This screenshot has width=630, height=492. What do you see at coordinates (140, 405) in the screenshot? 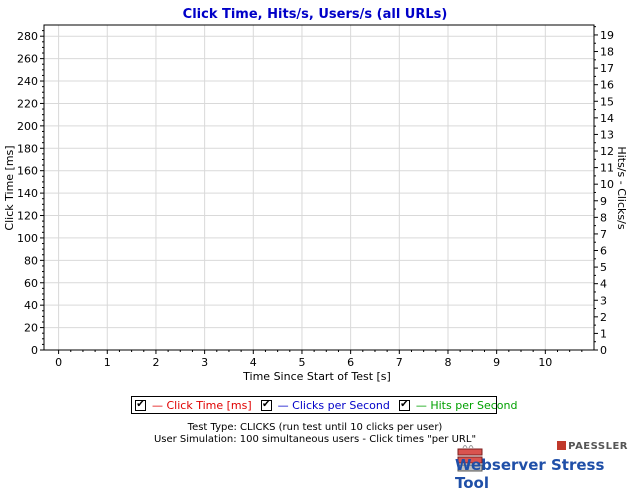
I see `legend-checkbox-click-time: ✔` at bounding box center [140, 405].